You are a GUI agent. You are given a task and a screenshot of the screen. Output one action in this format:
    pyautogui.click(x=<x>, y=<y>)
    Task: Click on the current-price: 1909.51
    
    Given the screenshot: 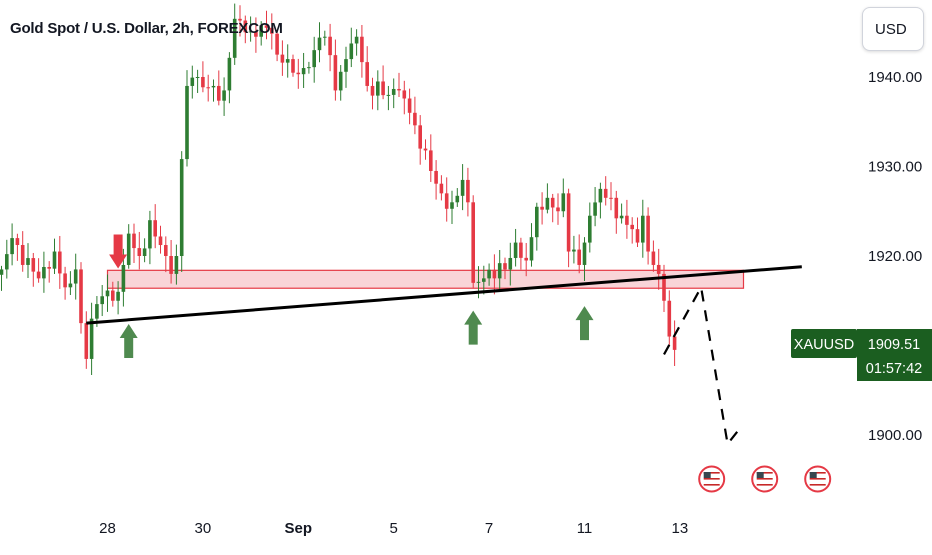 What is the action you would take?
    pyautogui.click(x=894, y=345)
    